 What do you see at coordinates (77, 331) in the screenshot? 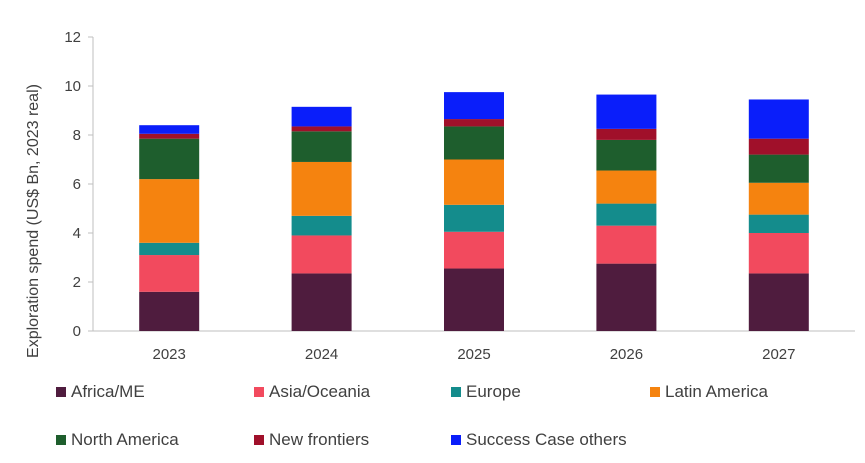
I see `y-tick-label: 0` at bounding box center [77, 331].